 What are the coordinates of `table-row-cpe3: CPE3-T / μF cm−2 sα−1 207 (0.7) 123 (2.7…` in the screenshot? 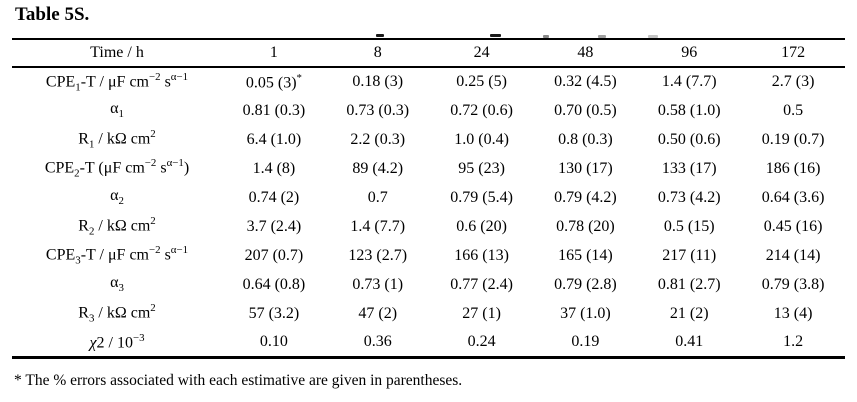 It's located at (428, 255).